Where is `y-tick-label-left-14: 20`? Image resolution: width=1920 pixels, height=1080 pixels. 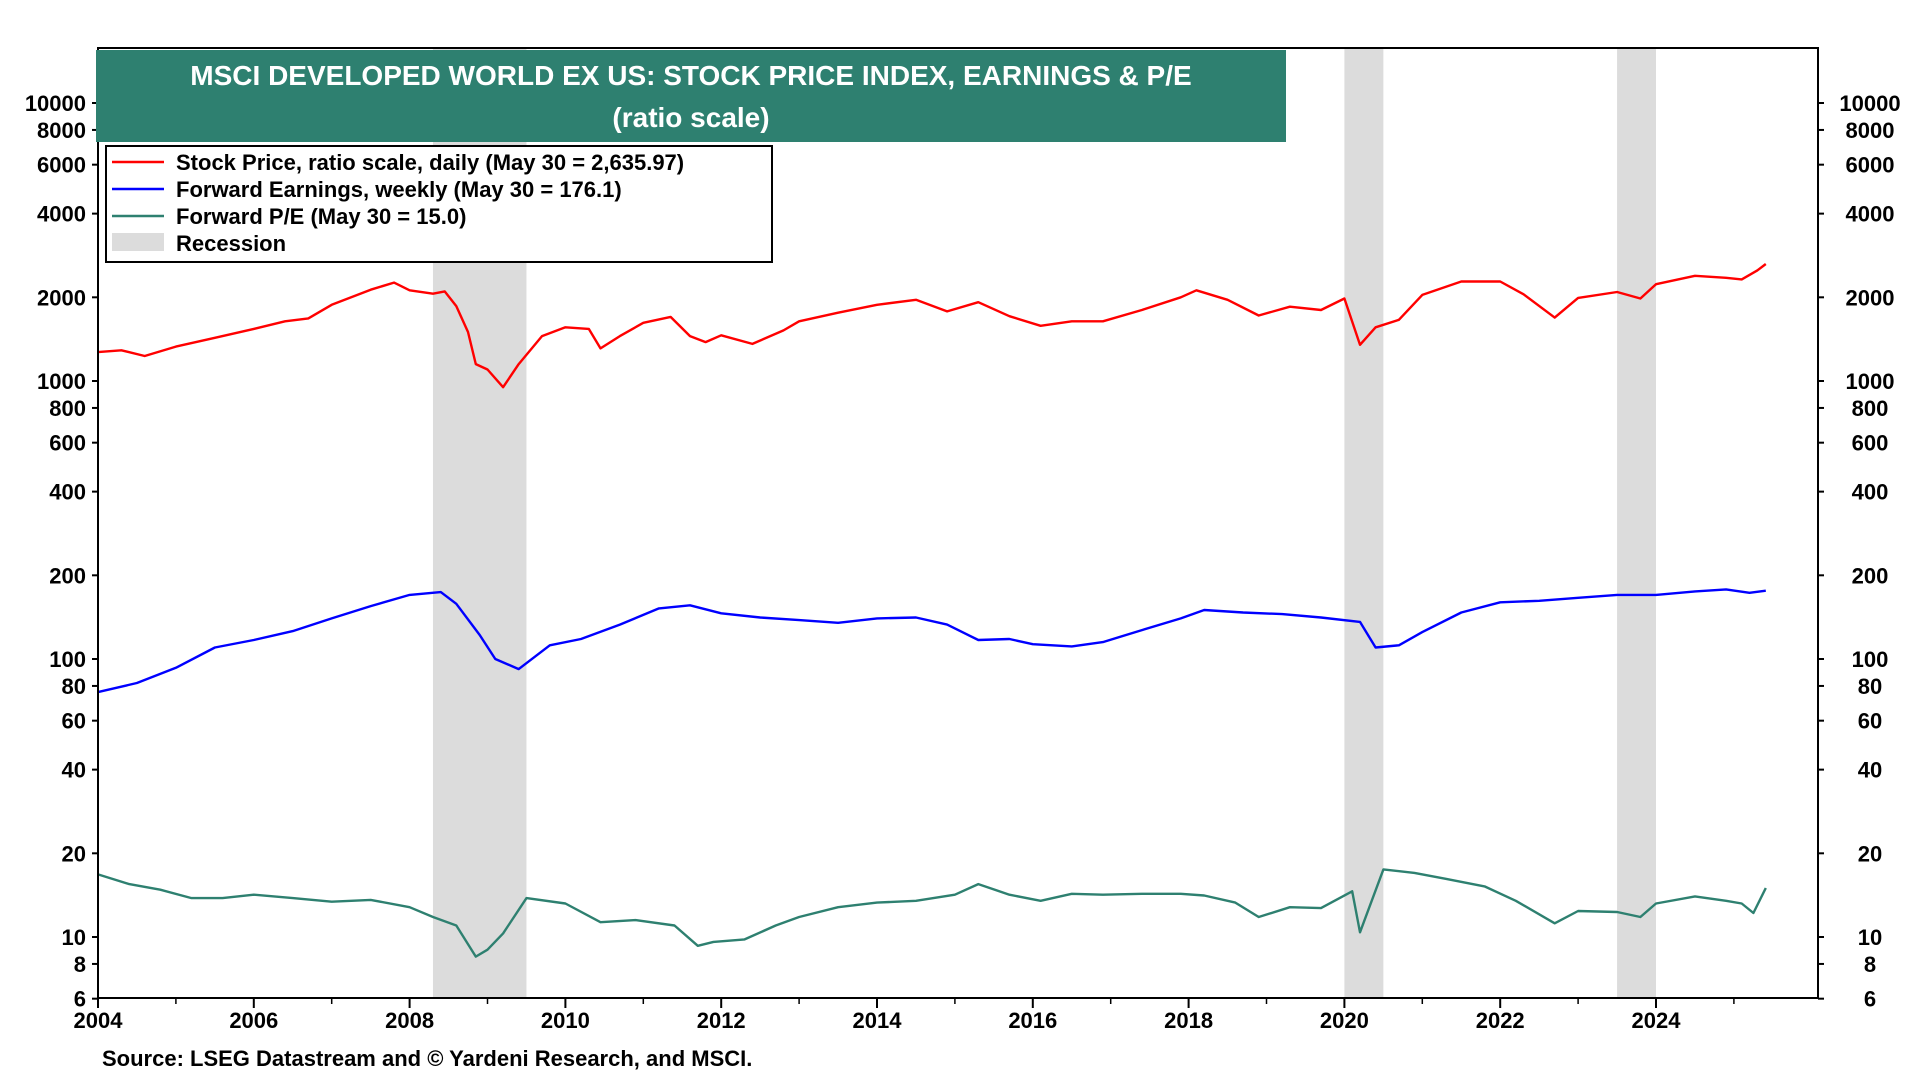 y-tick-label-left-14: 20 is located at coordinates (74, 853).